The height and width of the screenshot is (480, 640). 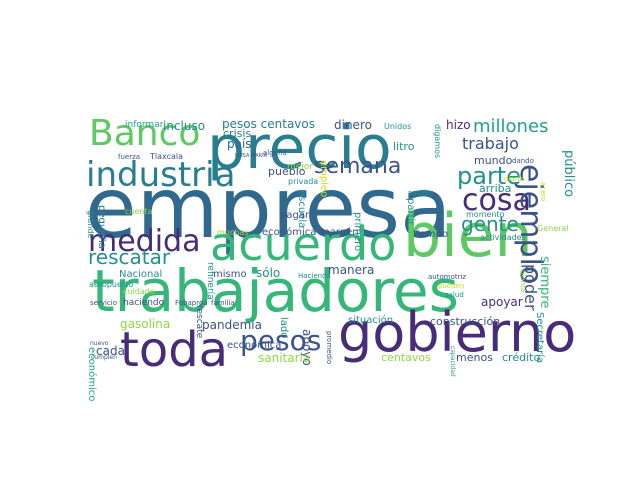 I want to click on word-apoyar: apoyar, so click(x=502, y=302).